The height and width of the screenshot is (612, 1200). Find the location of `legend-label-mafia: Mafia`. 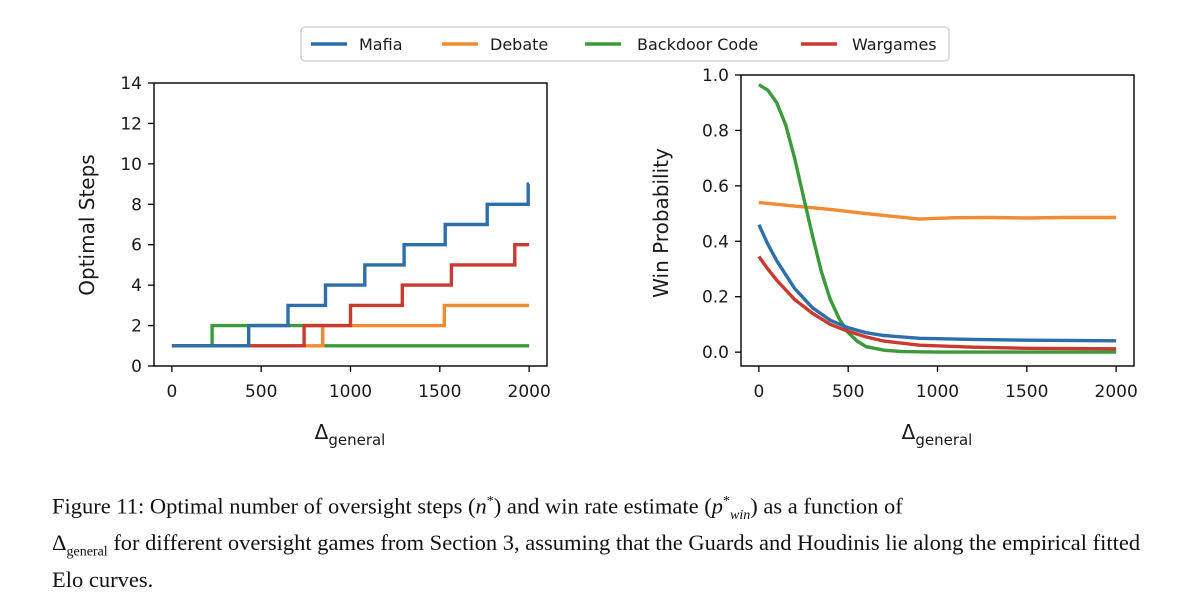

legend-label-mafia: Mafia is located at coordinates (381, 44).